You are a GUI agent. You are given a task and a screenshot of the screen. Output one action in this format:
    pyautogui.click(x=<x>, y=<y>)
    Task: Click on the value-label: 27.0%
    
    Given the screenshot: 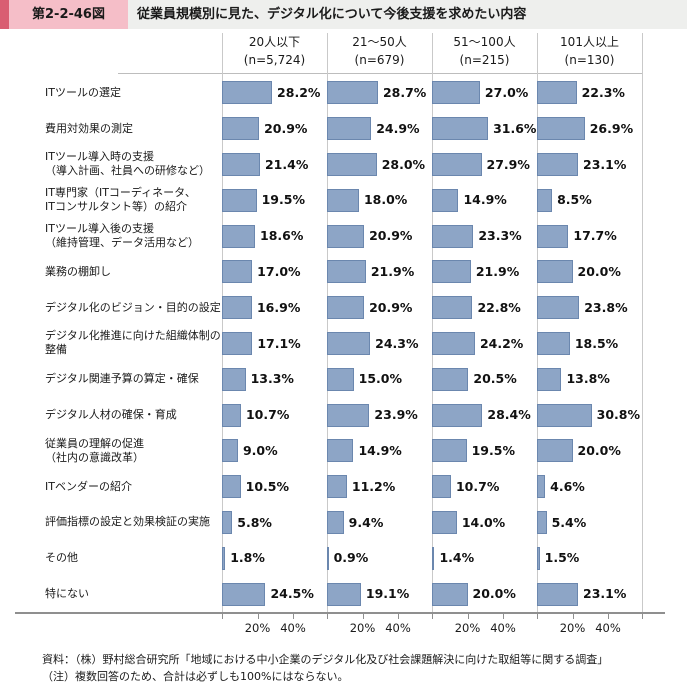 What is the action you would take?
    pyautogui.click(x=506, y=92)
    